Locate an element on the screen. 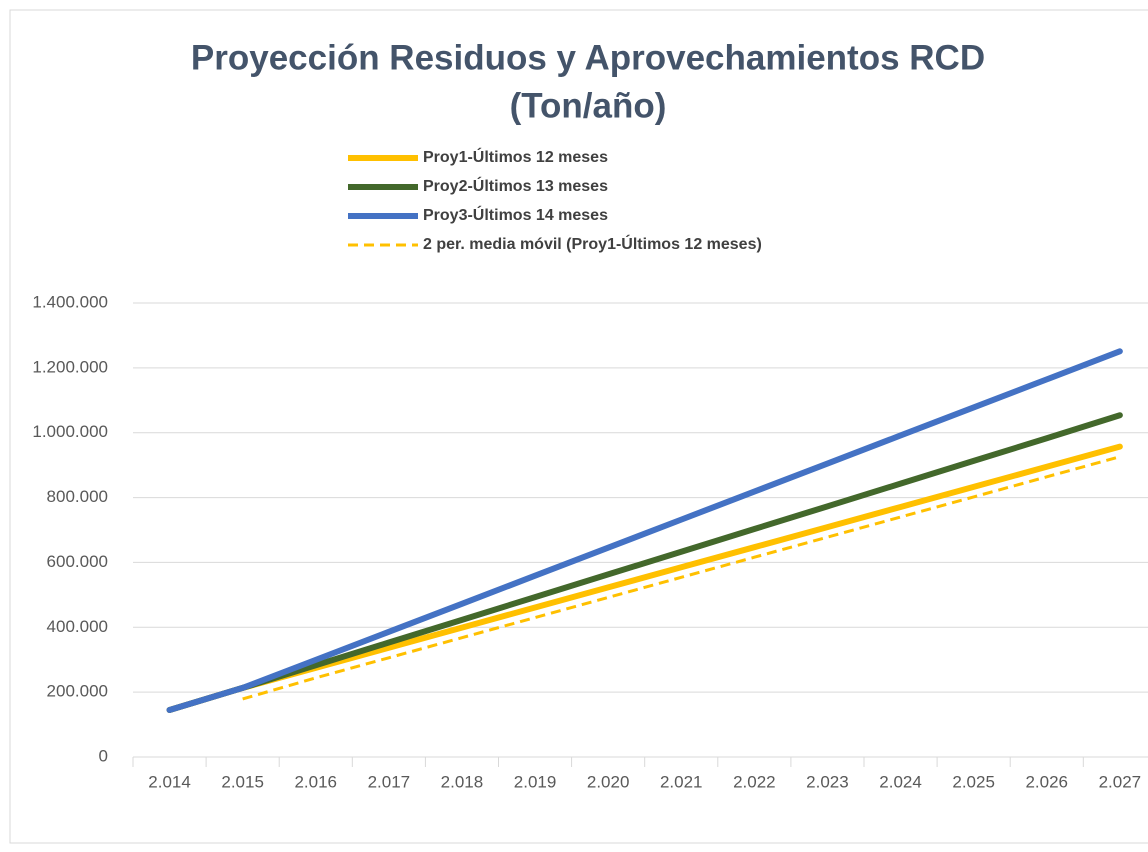 This screenshot has height=852, width=1148. legend-label: Proy3-Últimos 14 meses is located at coordinates (515, 214).